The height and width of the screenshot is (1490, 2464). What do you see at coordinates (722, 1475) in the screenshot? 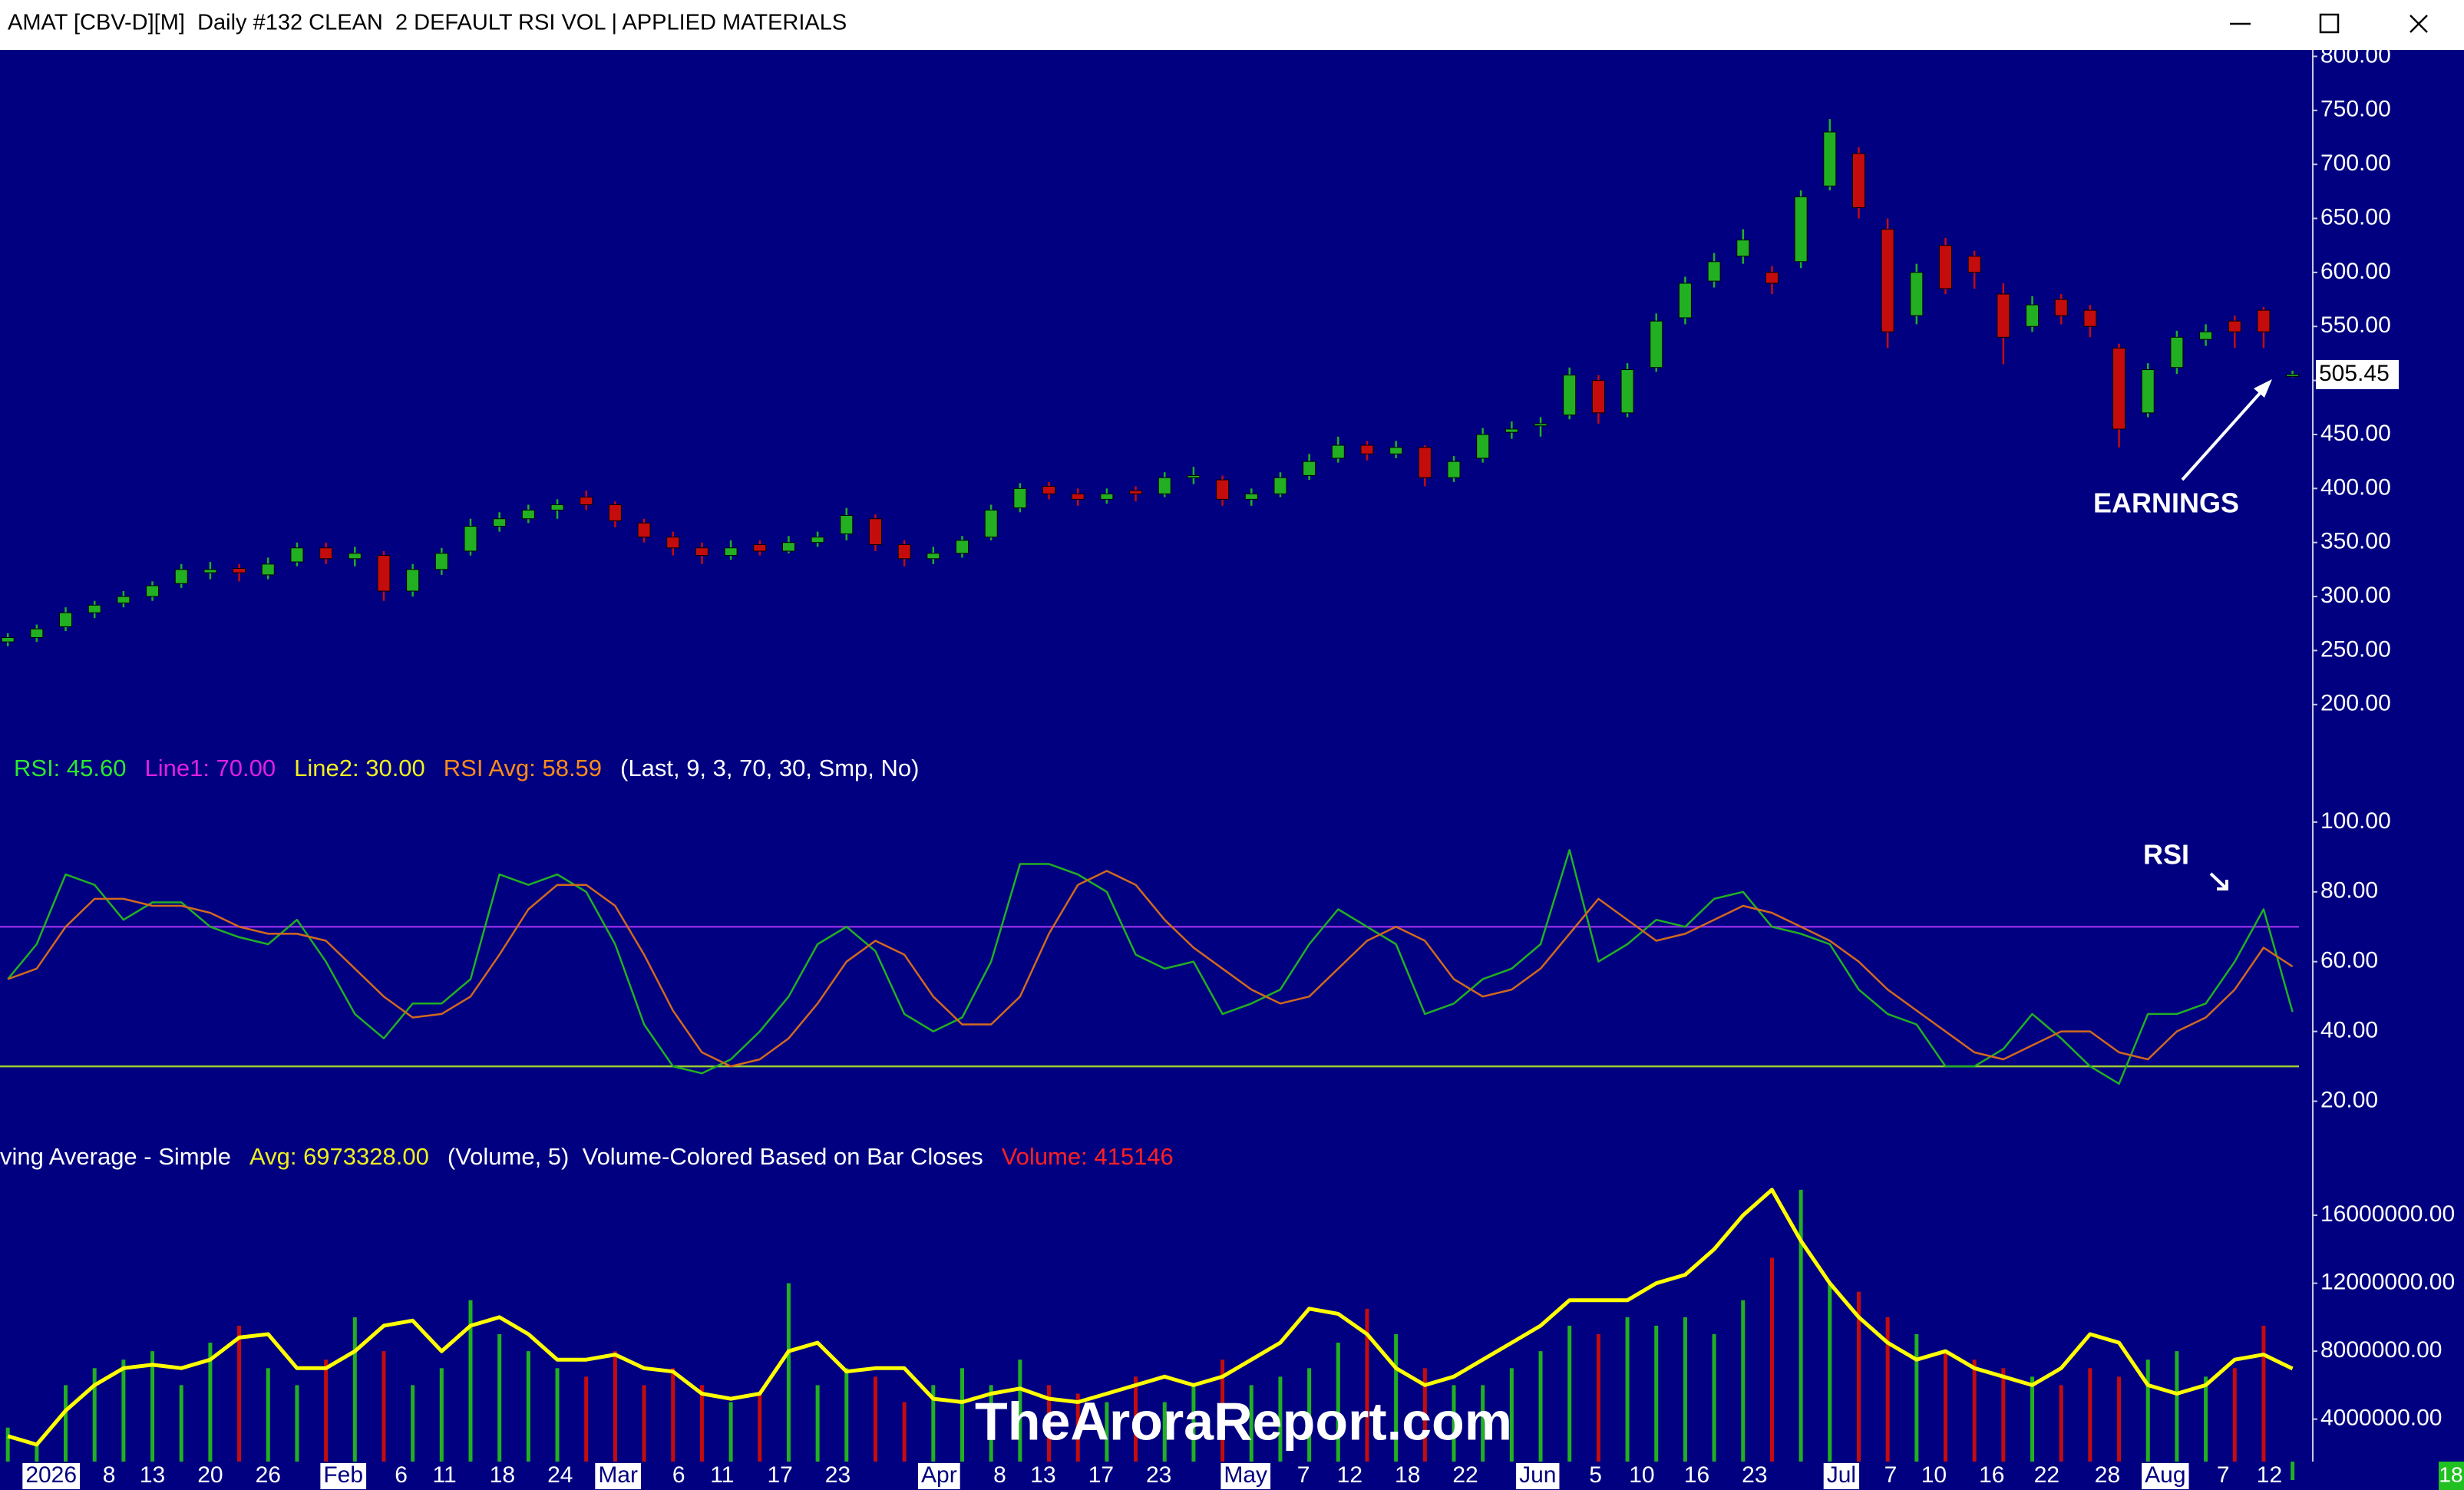
I see `x-tick-label: 11` at bounding box center [722, 1475].